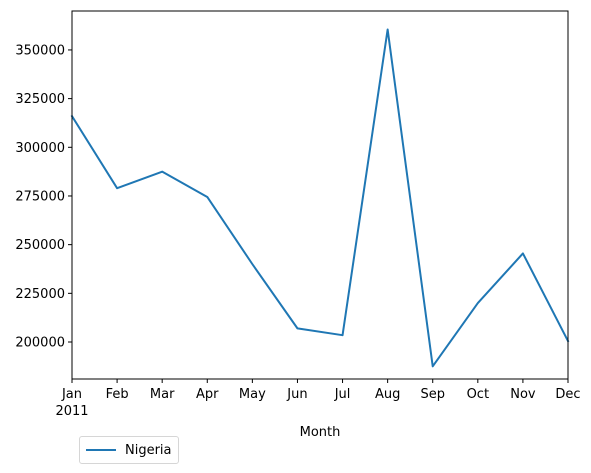  What do you see at coordinates (40, 245) in the screenshot?
I see `y-tick-label: 250000` at bounding box center [40, 245].